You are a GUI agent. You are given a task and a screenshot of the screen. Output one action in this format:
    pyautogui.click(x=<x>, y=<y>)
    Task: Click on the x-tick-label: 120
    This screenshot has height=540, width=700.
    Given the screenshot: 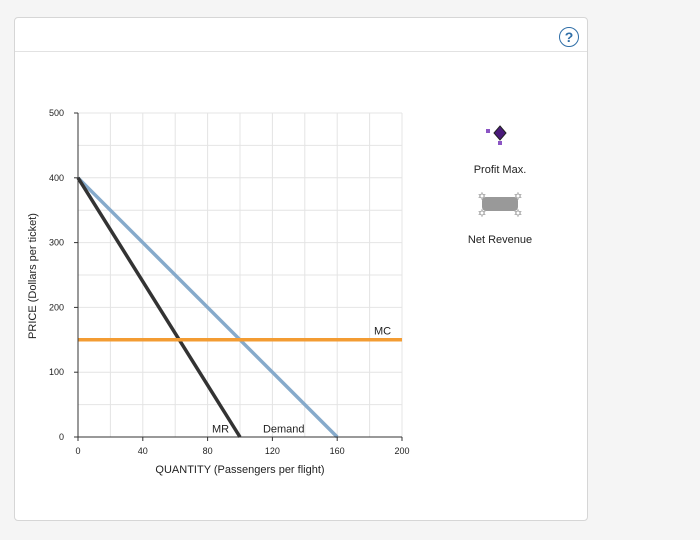 What is the action you would take?
    pyautogui.click(x=272, y=451)
    